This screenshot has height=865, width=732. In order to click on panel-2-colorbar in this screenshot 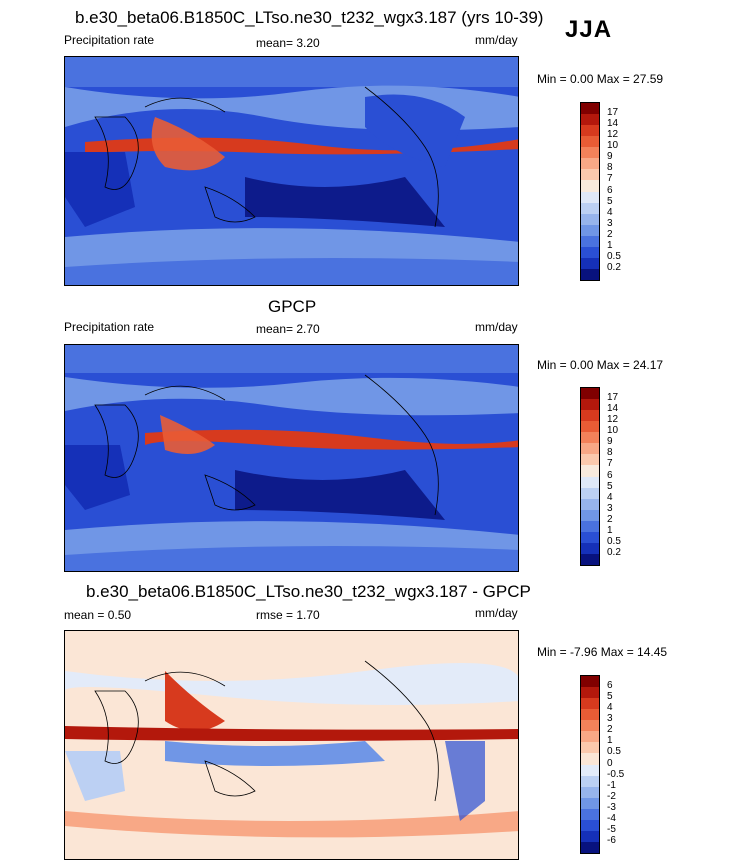, I will do `click(590, 476)`.